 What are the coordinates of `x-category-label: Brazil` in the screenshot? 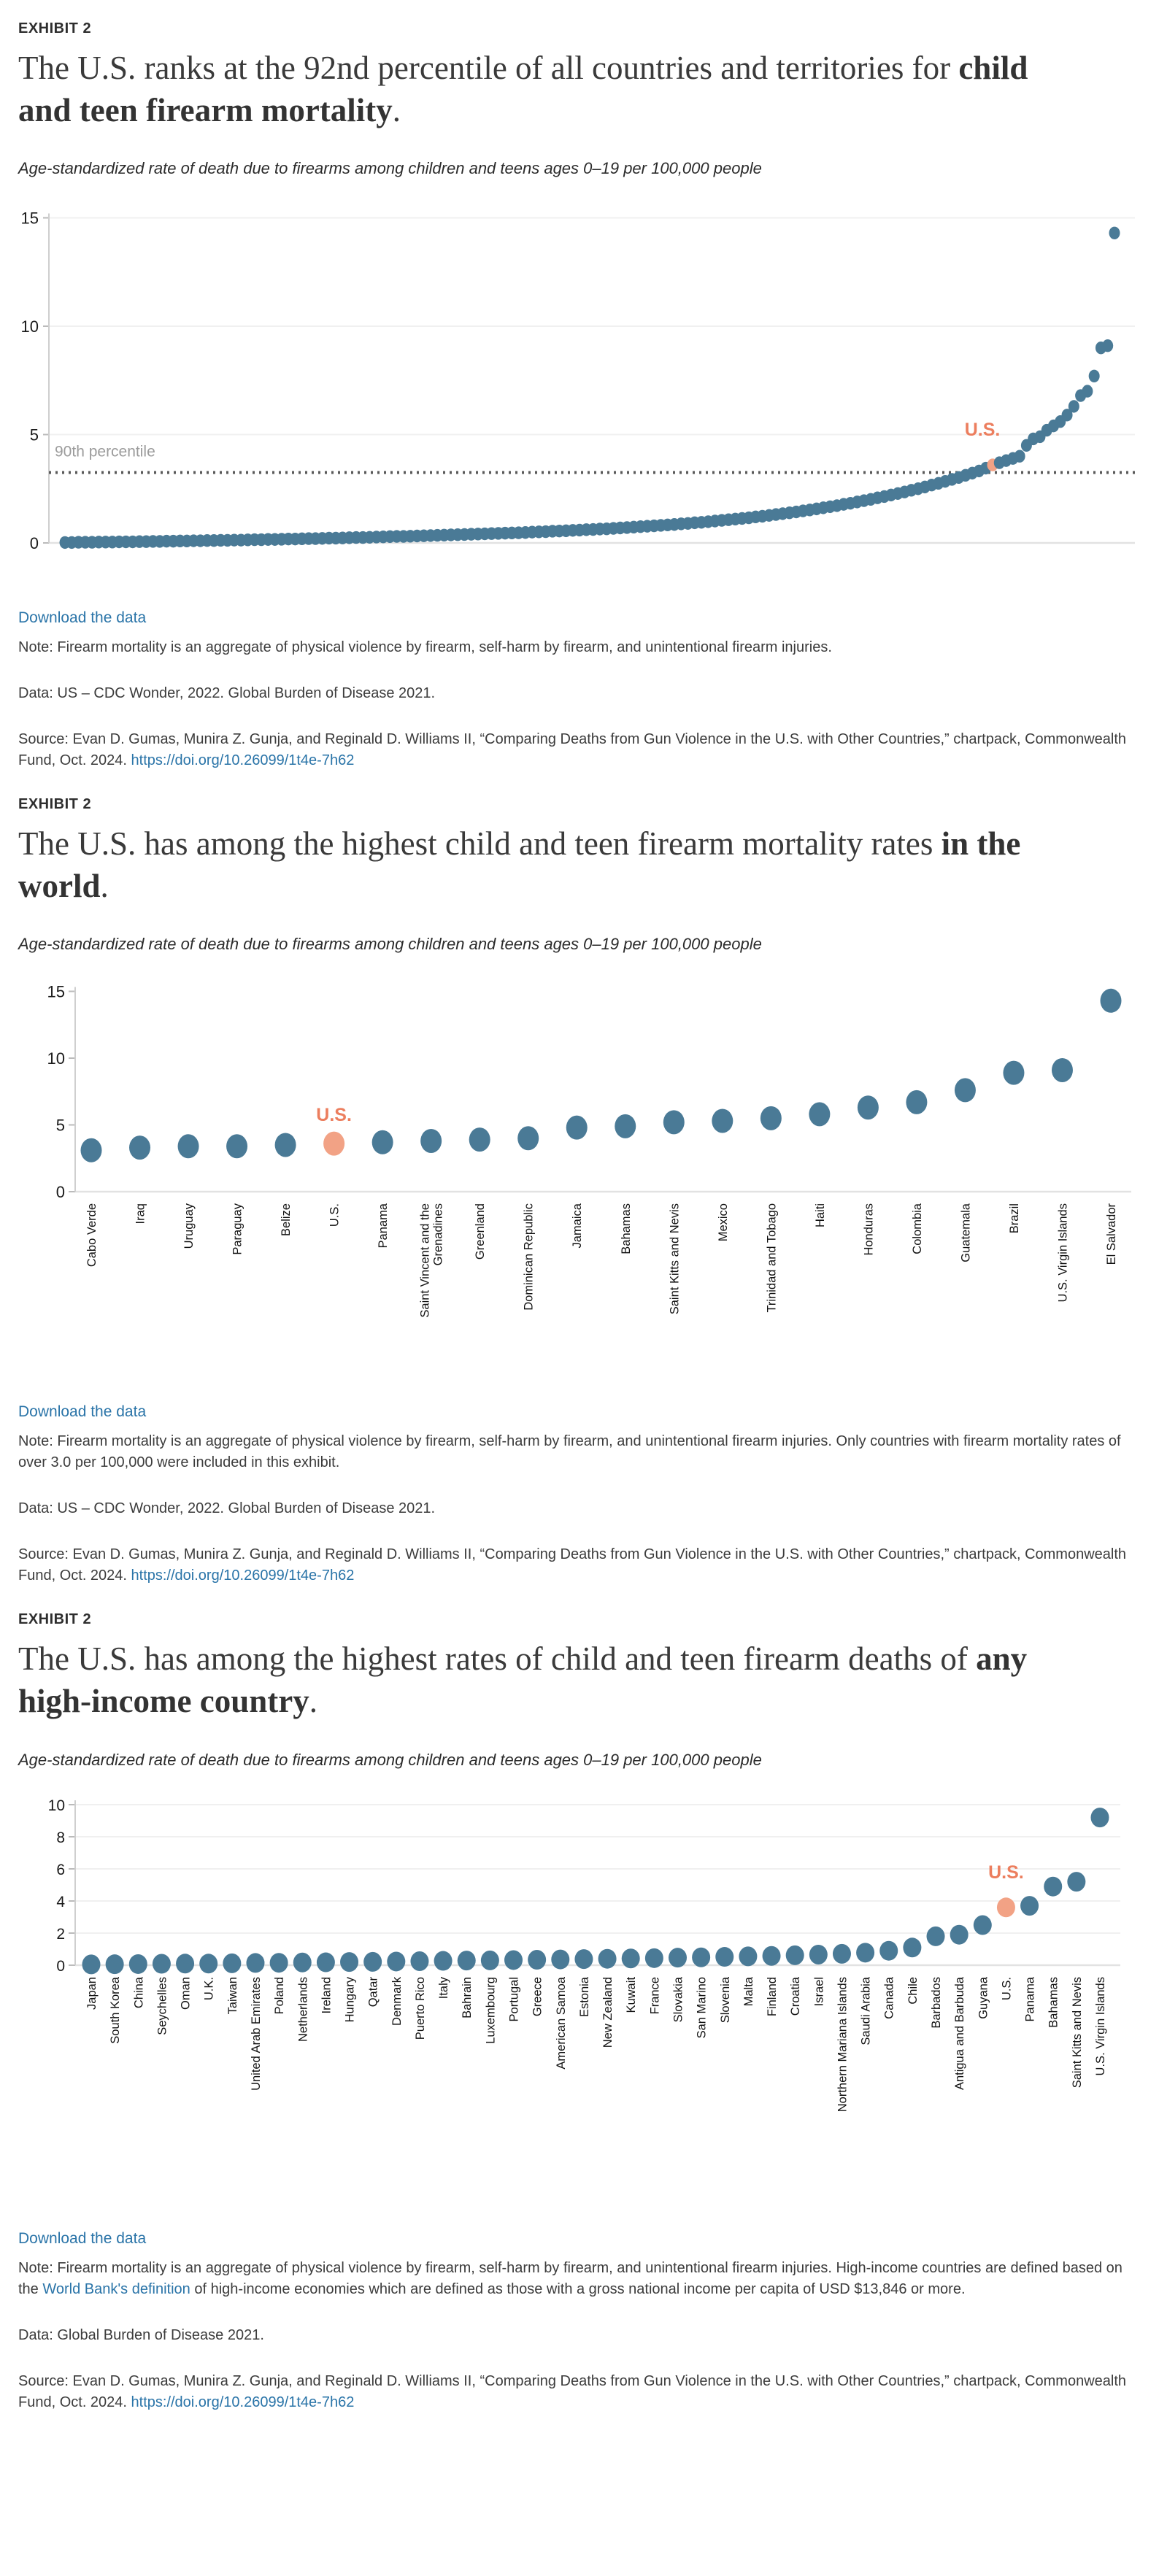 It's located at (1014, 1218).